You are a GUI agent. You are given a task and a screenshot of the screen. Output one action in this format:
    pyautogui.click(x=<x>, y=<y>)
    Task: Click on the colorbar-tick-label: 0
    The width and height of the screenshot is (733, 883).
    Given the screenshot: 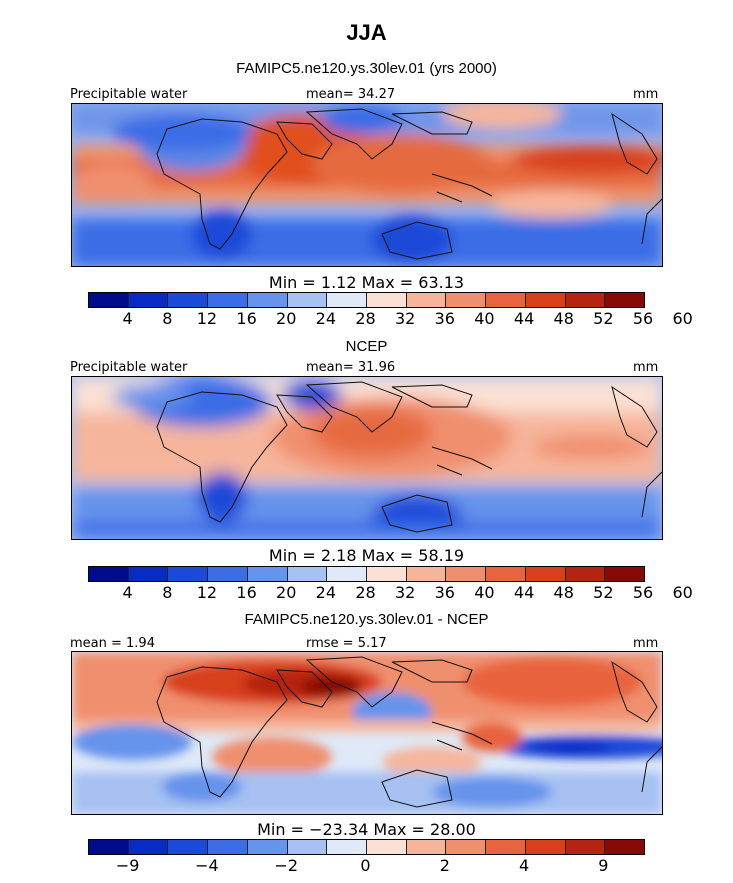 What is the action you would take?
    pyautogui.click(x=365, y=865)
    